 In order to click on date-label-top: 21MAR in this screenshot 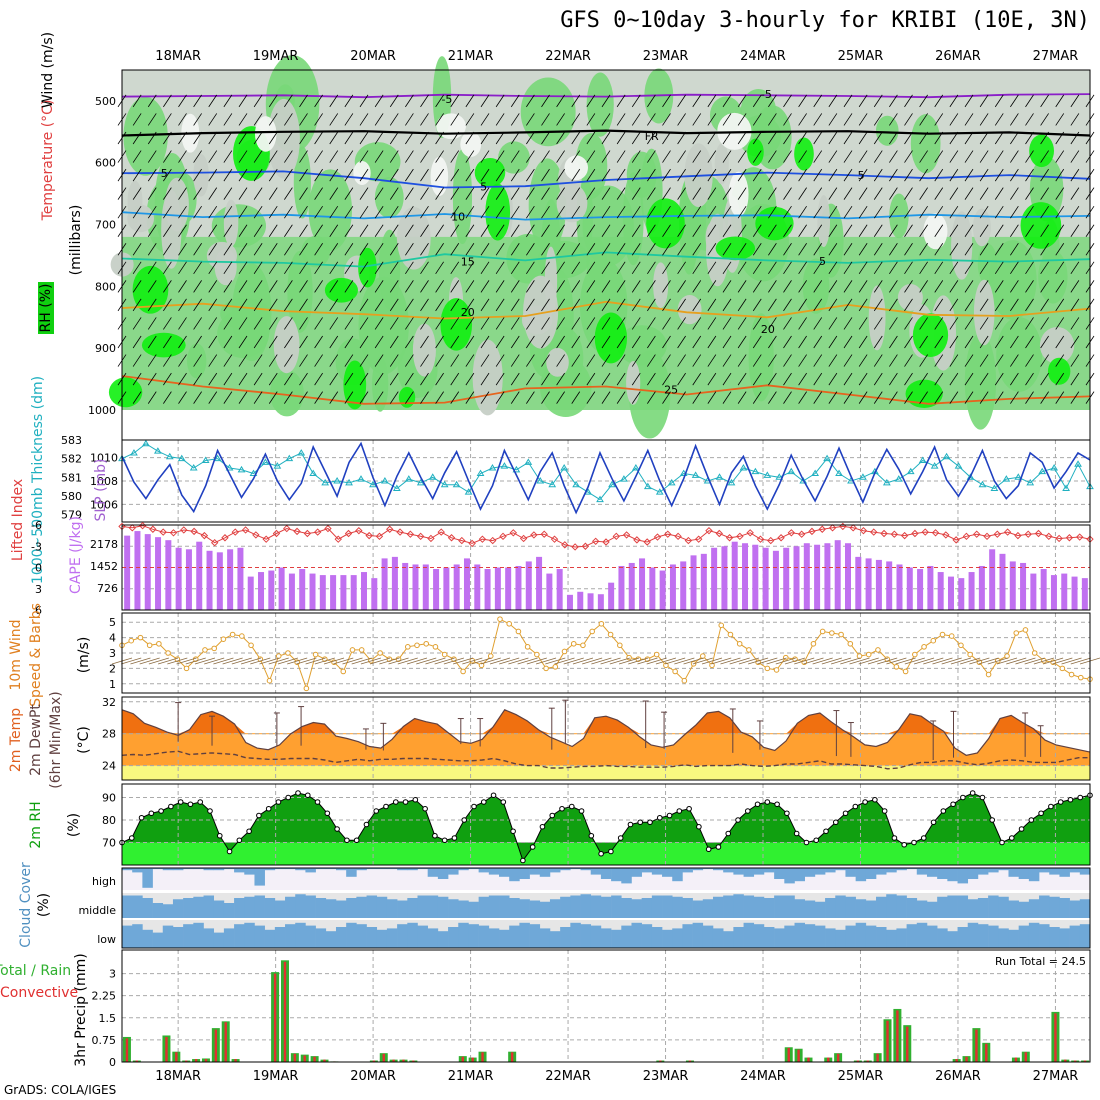, I will do `click(471, 56)`.